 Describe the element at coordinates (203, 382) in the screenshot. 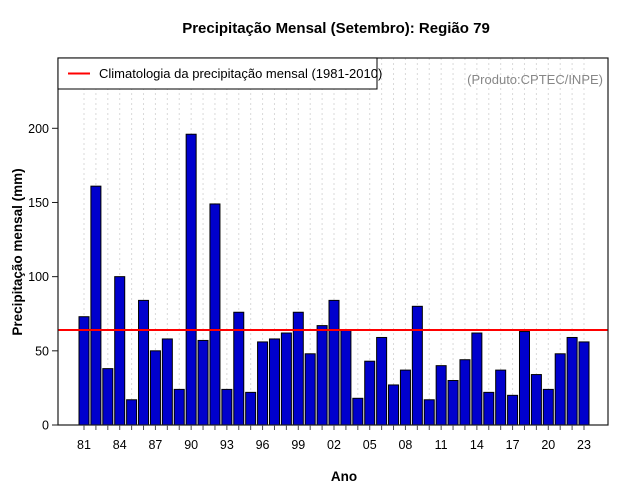

I see `bar-1991` at that location.